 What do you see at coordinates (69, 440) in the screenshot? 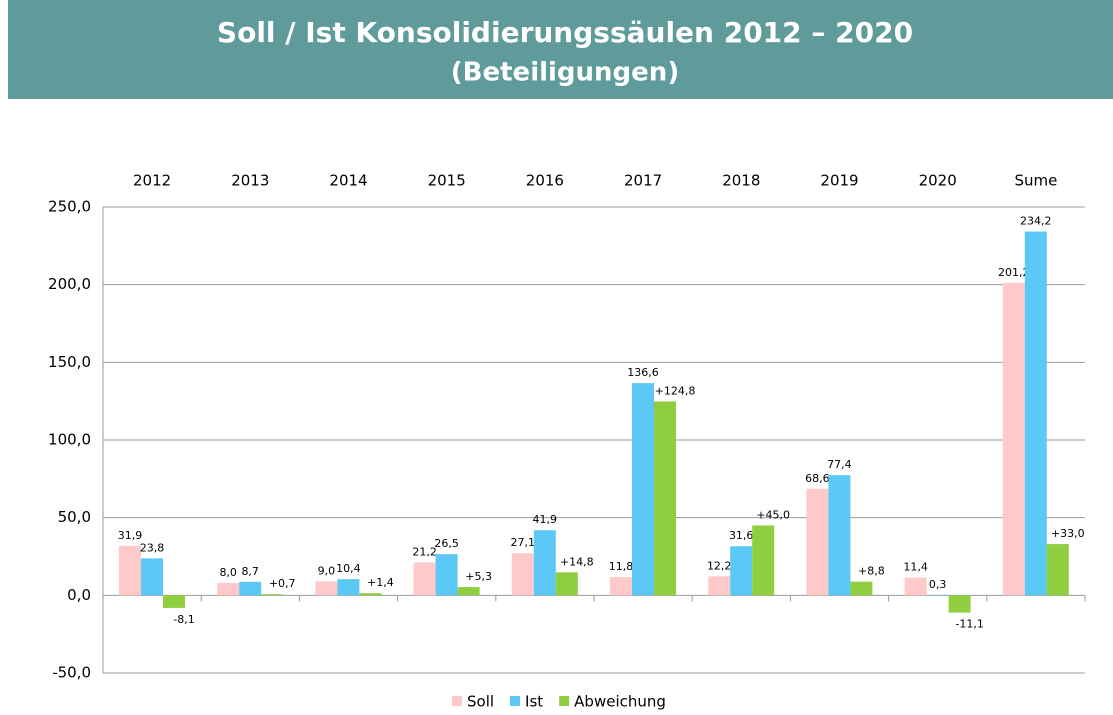
I see `y-tick-label: 100,0` at bounding box center [69, 440].